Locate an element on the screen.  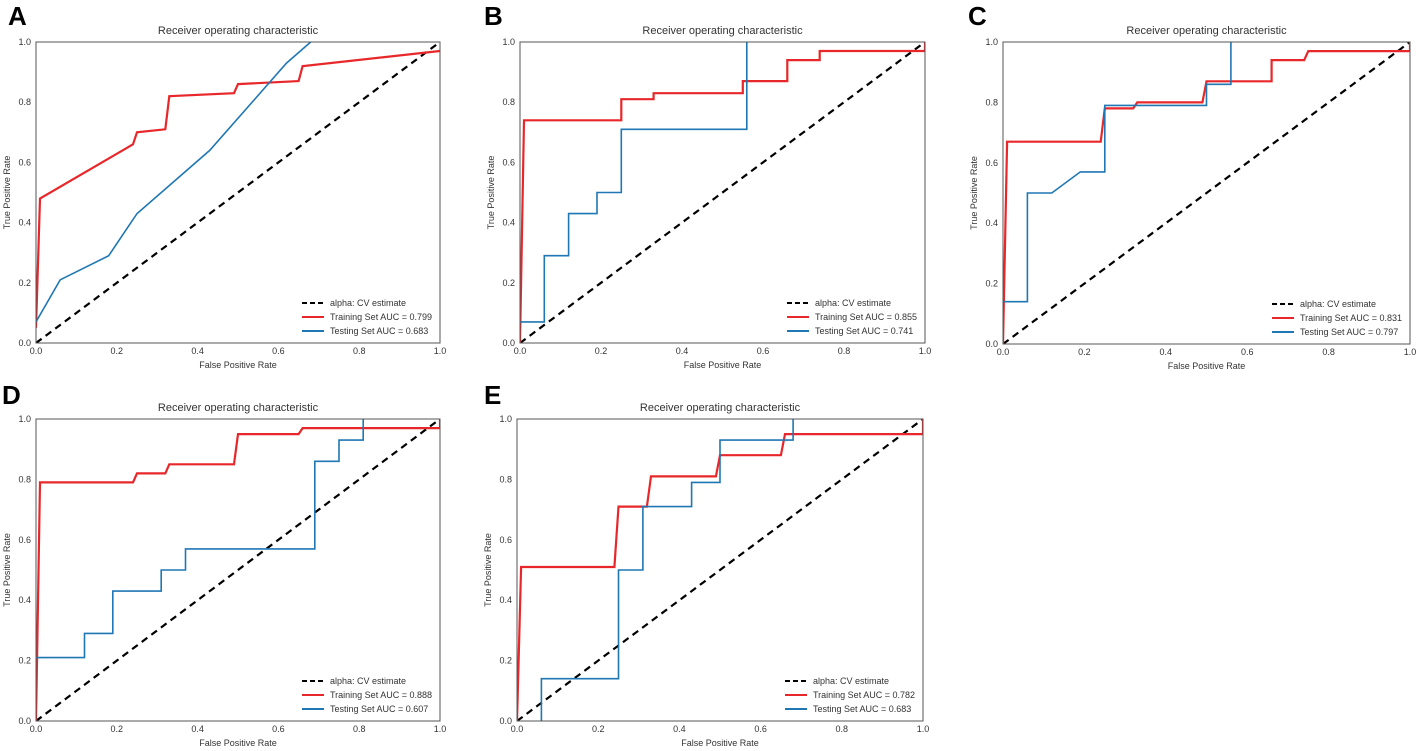
legend-entry: Testing Set AUC = 0.607 is located at coordinates (379, 709).